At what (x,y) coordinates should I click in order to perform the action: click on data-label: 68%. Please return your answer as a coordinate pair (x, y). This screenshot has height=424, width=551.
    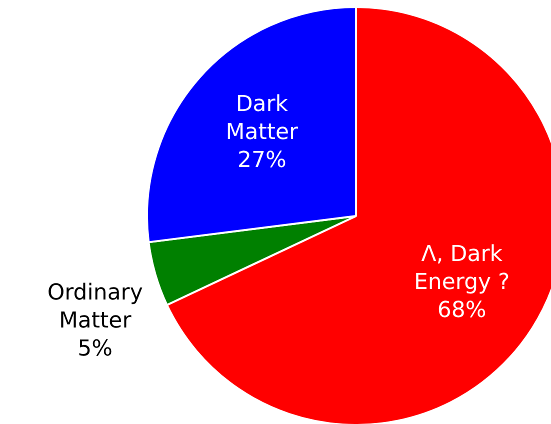
    Looking at the image, I should click on (461, 310).